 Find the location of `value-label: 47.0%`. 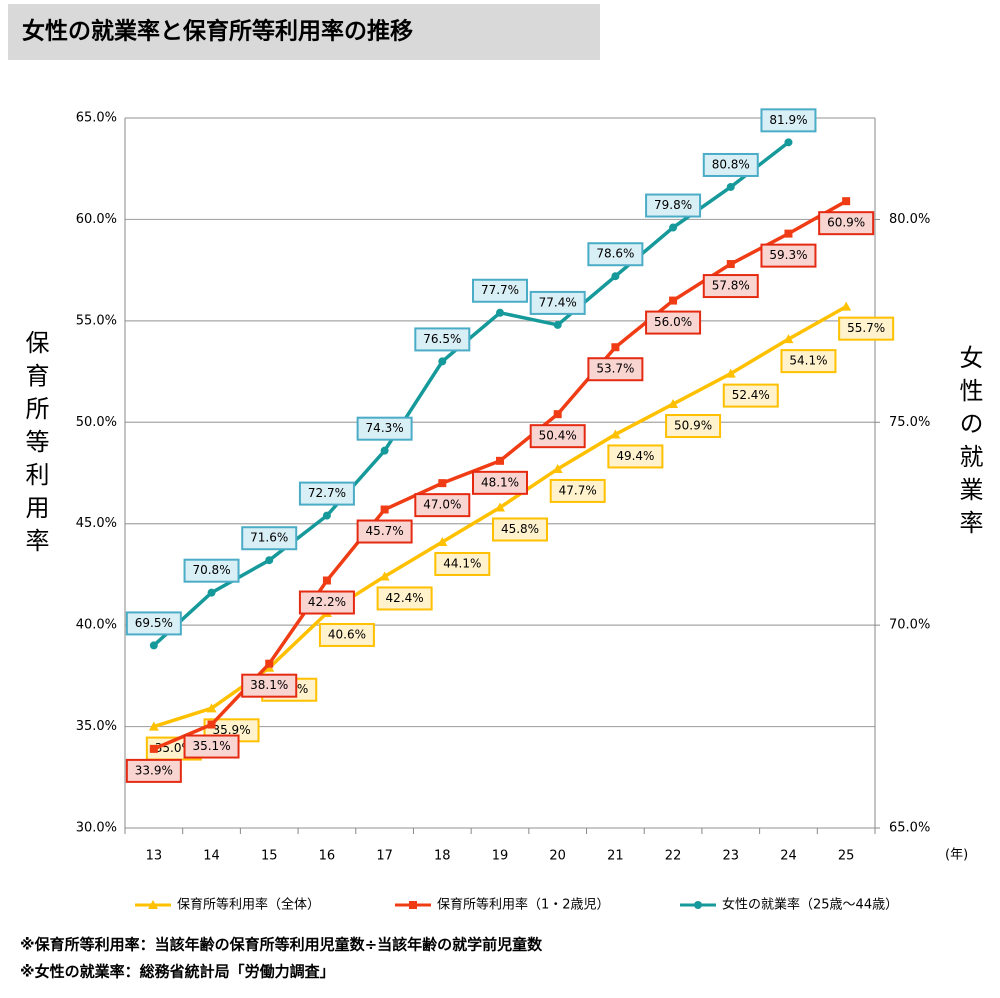

value-label: 47.0% is located at coordinates (442, 505).